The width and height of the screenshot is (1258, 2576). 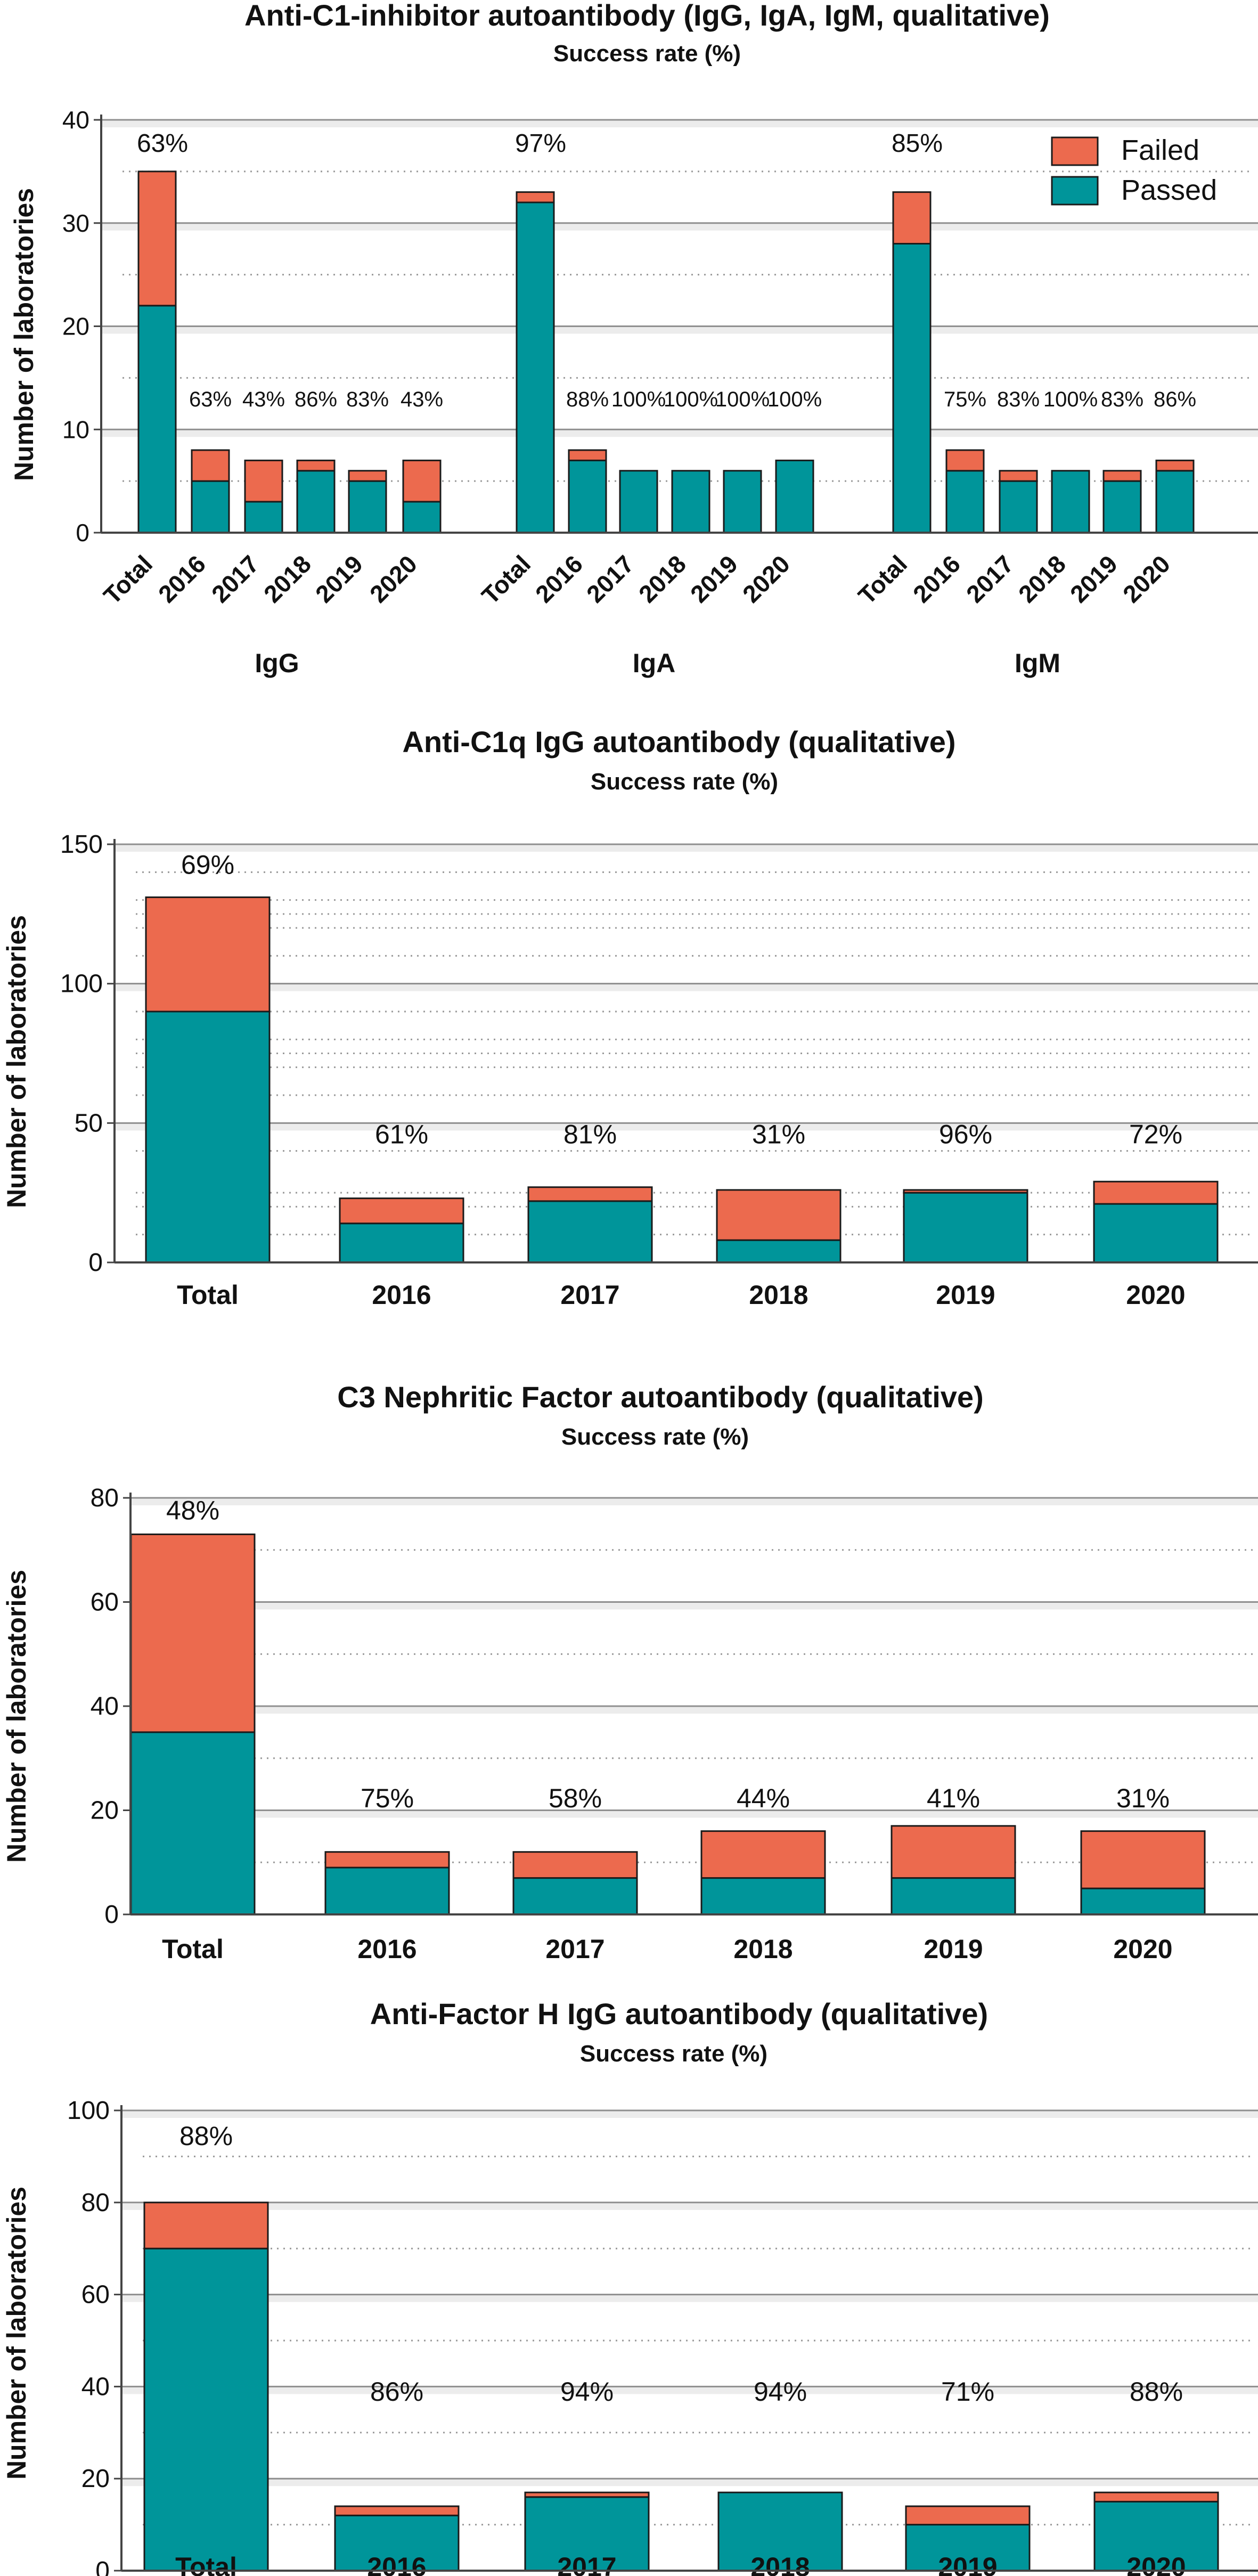 I want to click on success-rate-labels: 69% 61% 81% 31% 96% 72%, so click(x=682, y=1000).